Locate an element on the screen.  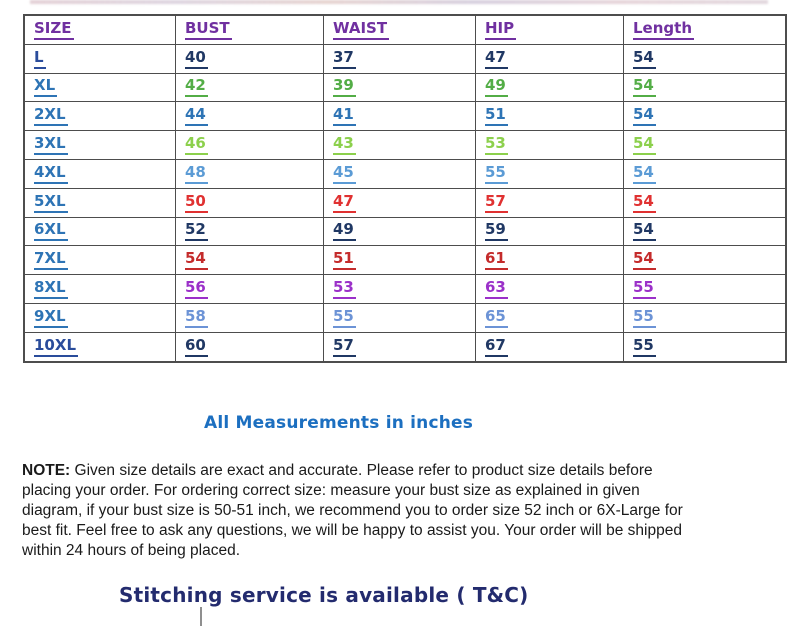
cell-bust-value: 56 is located at coordinates (196, 289).